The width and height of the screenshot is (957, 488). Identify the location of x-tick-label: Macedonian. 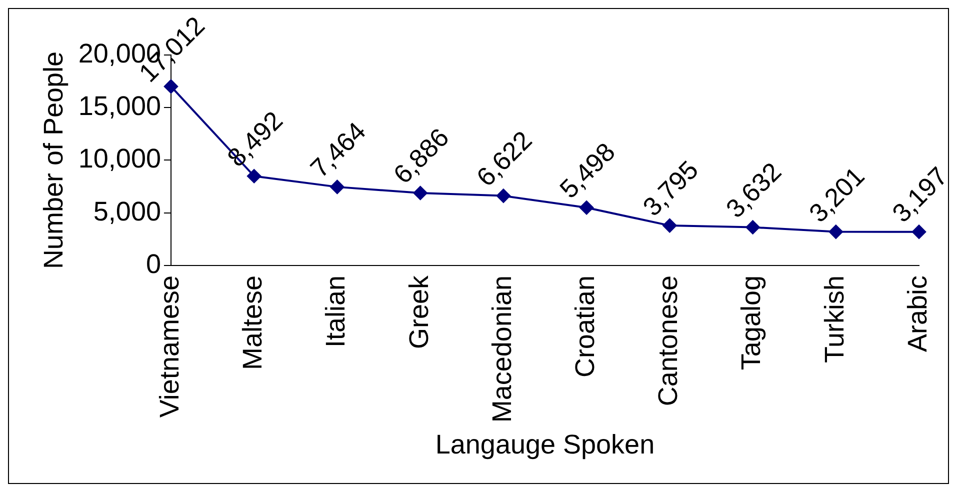
(501, 349).